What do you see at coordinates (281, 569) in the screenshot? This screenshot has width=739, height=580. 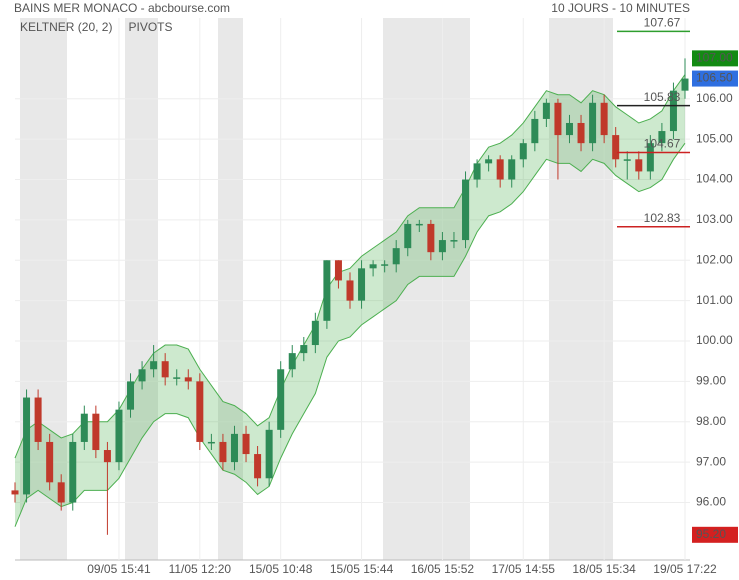 I see `x-tick-label: 15/05 10:48` at bounding box center [281, 569].